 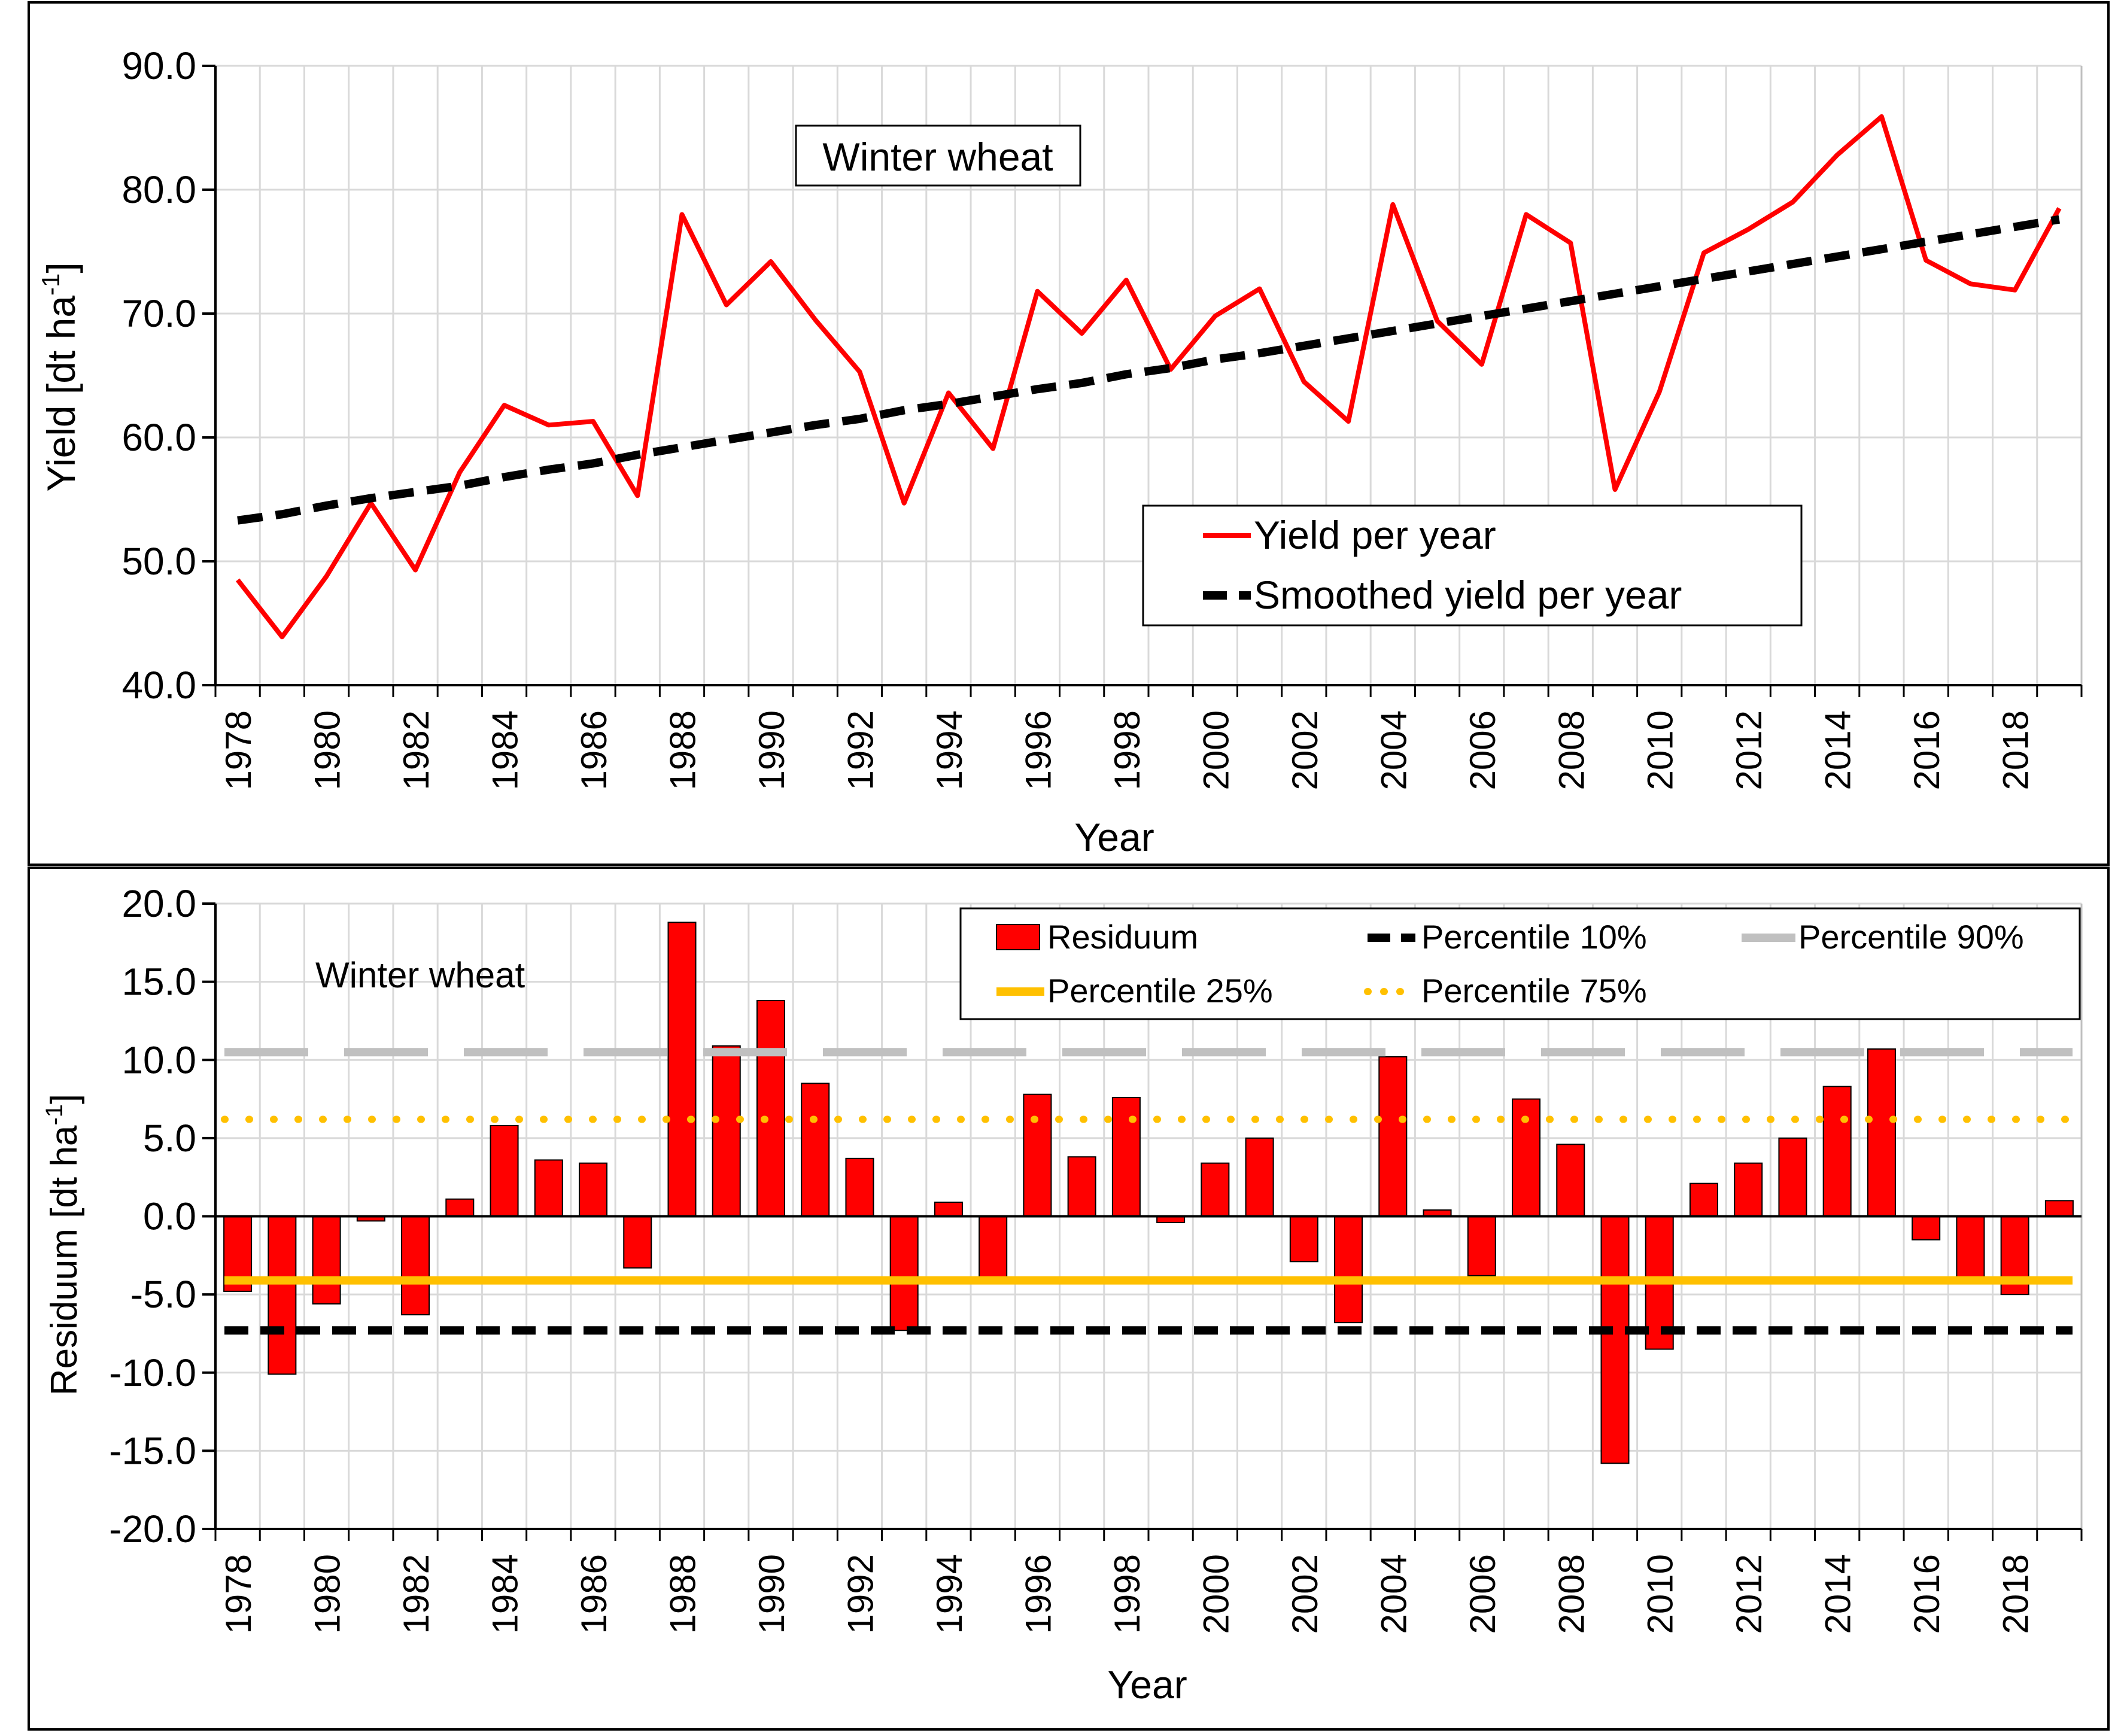 What do you see at coordinates (949, 750) in the screenshot?
I see `top-x-tick-label: 1994` at bounding box center [949, 750].